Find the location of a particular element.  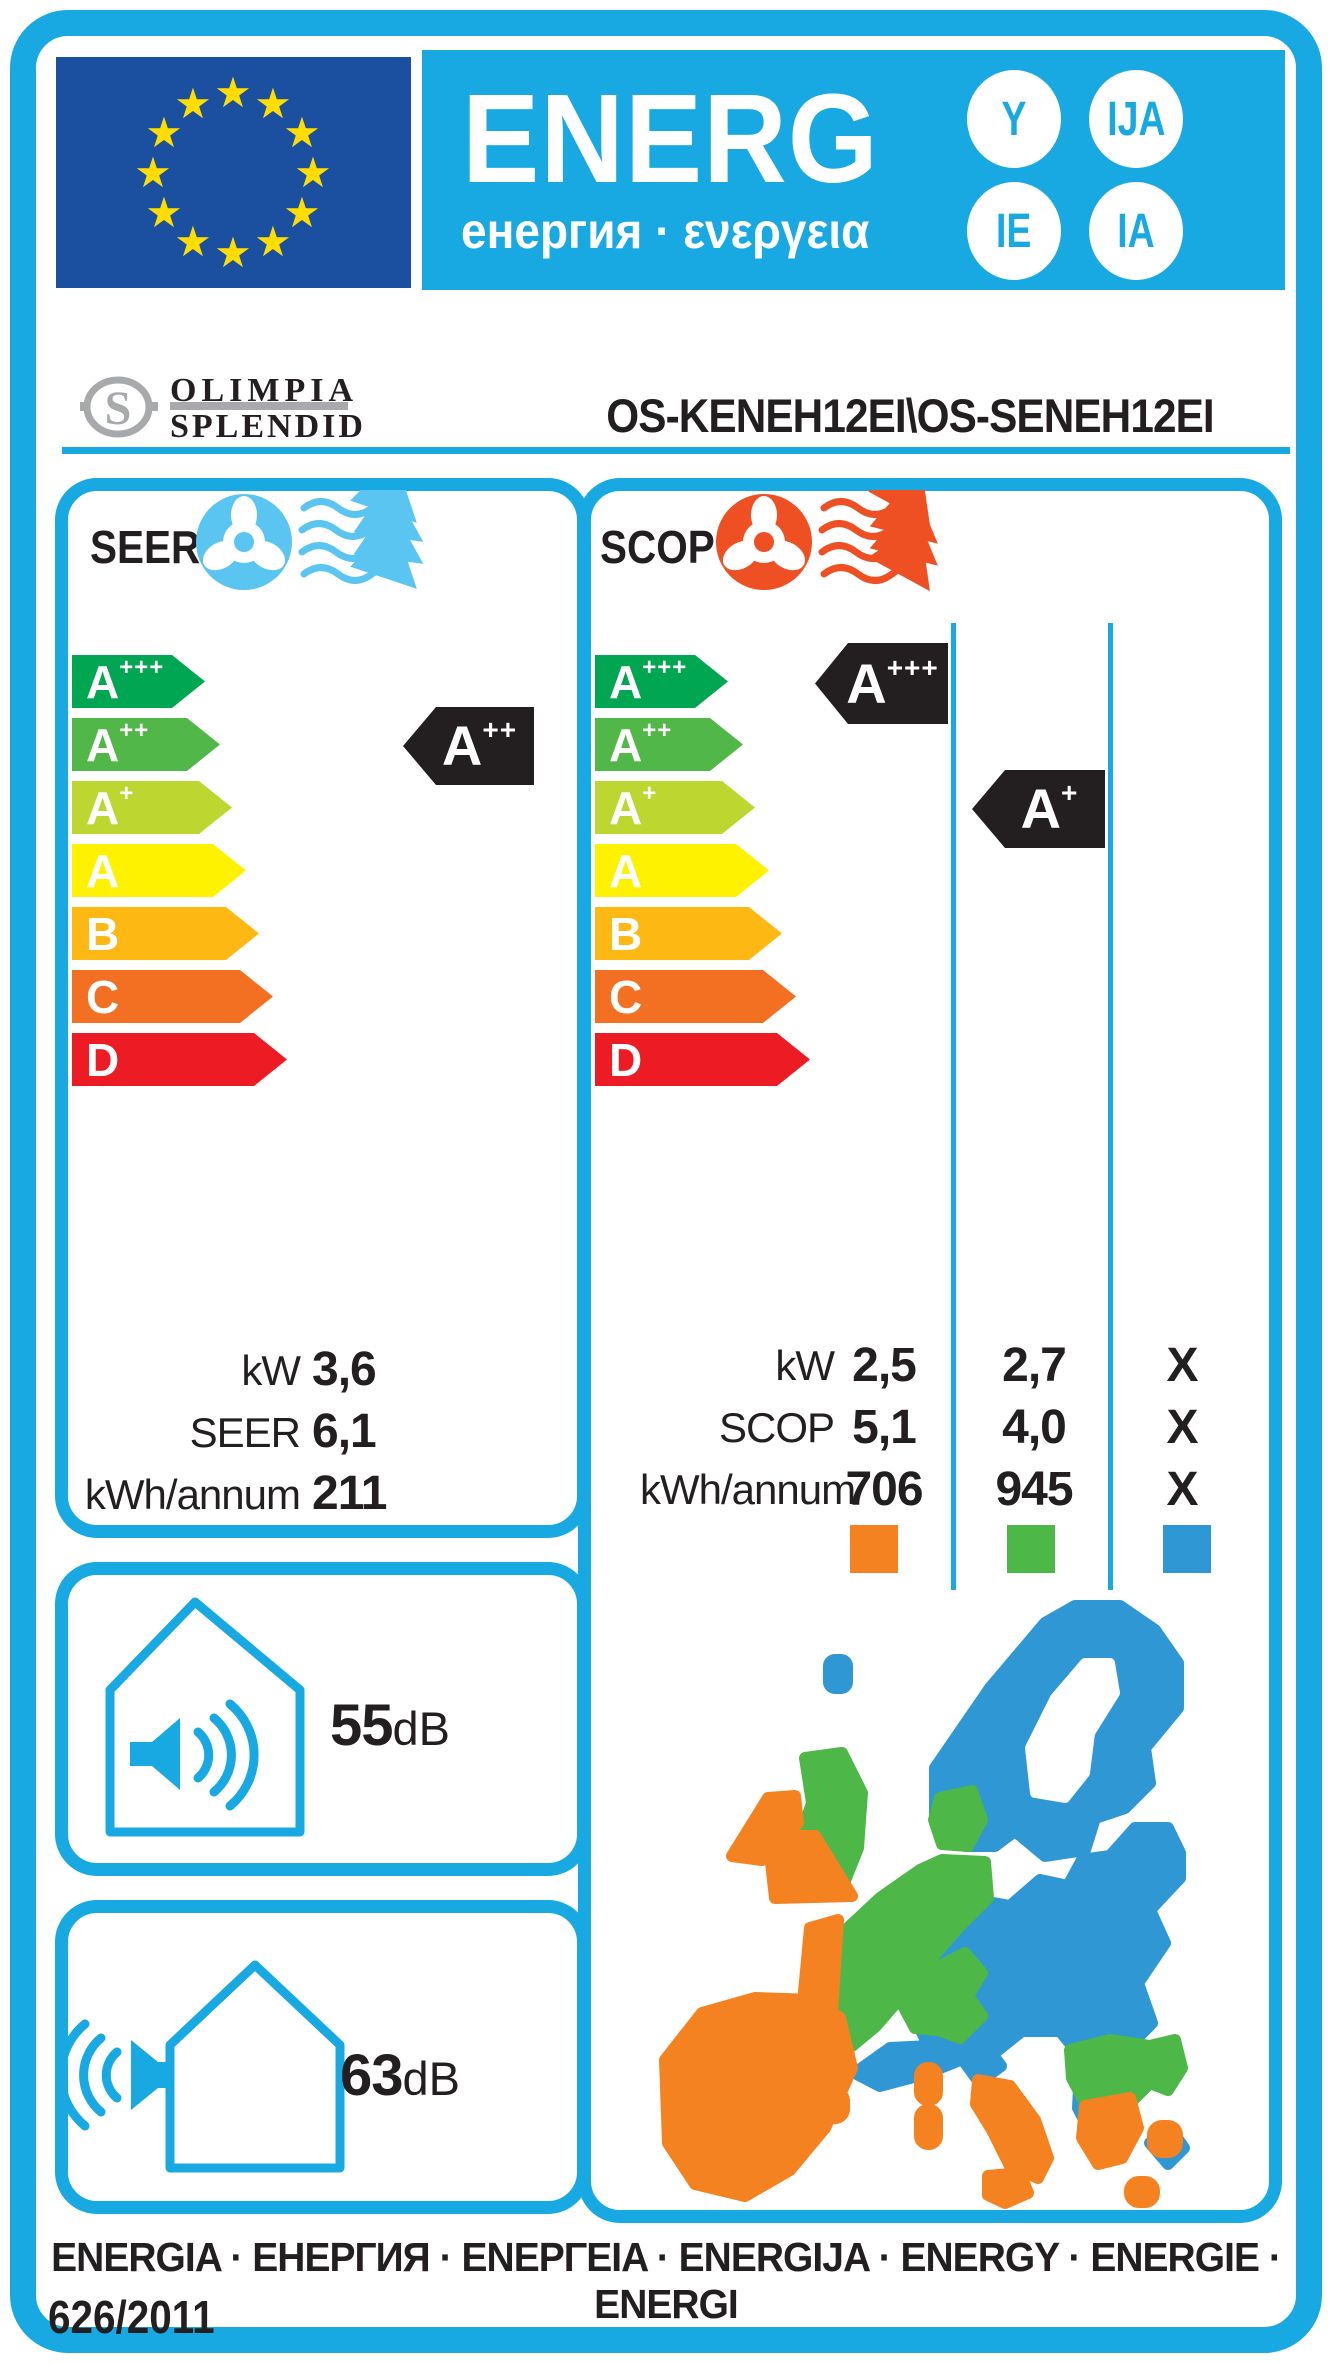

olimpia-splendid-logo-icon: S is located at coordinates (119, 407).